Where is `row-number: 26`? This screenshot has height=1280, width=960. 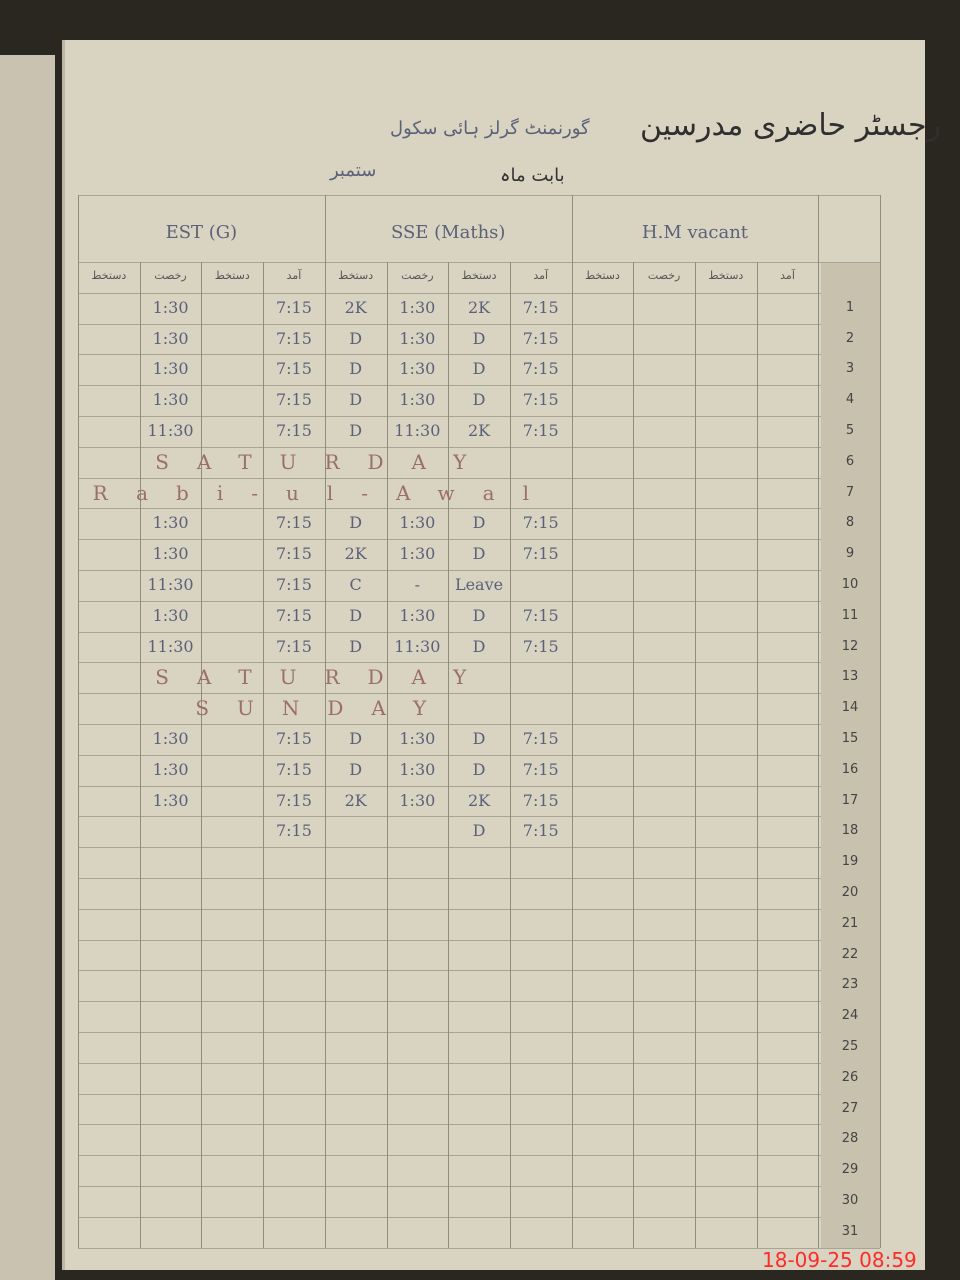 row-number: 26 is located at coordinates (850, 1077).